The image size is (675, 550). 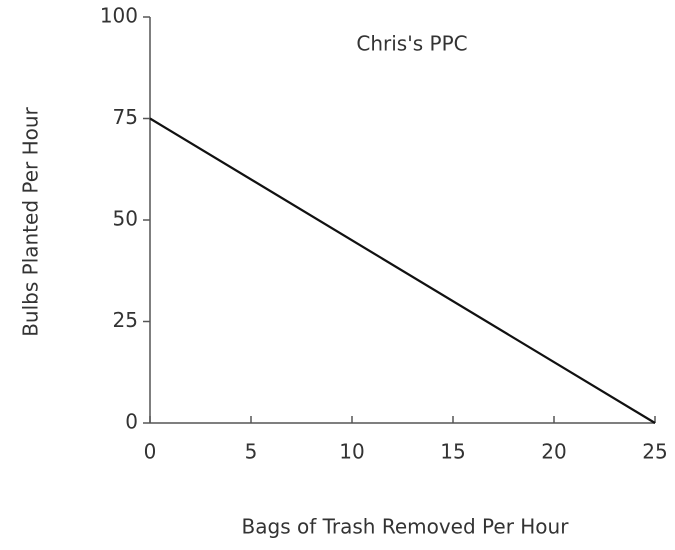 I want to click on x-tick-label: 25, so click(x=654, y=452).